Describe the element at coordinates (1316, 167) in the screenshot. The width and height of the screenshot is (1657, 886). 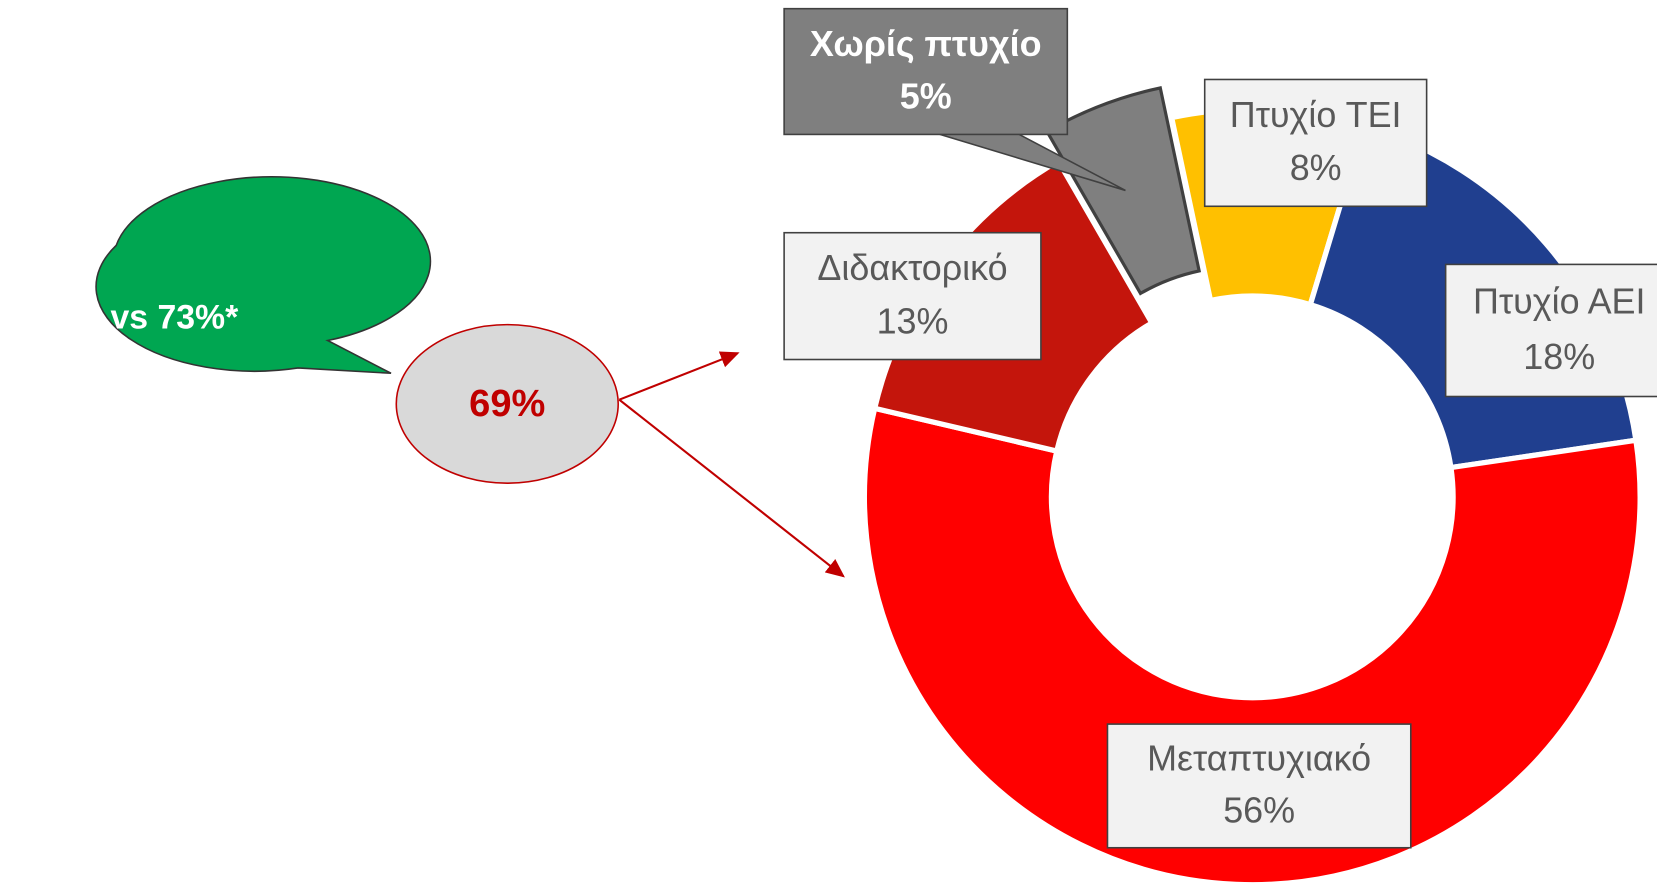
I see `value-label: 8%` at that location.